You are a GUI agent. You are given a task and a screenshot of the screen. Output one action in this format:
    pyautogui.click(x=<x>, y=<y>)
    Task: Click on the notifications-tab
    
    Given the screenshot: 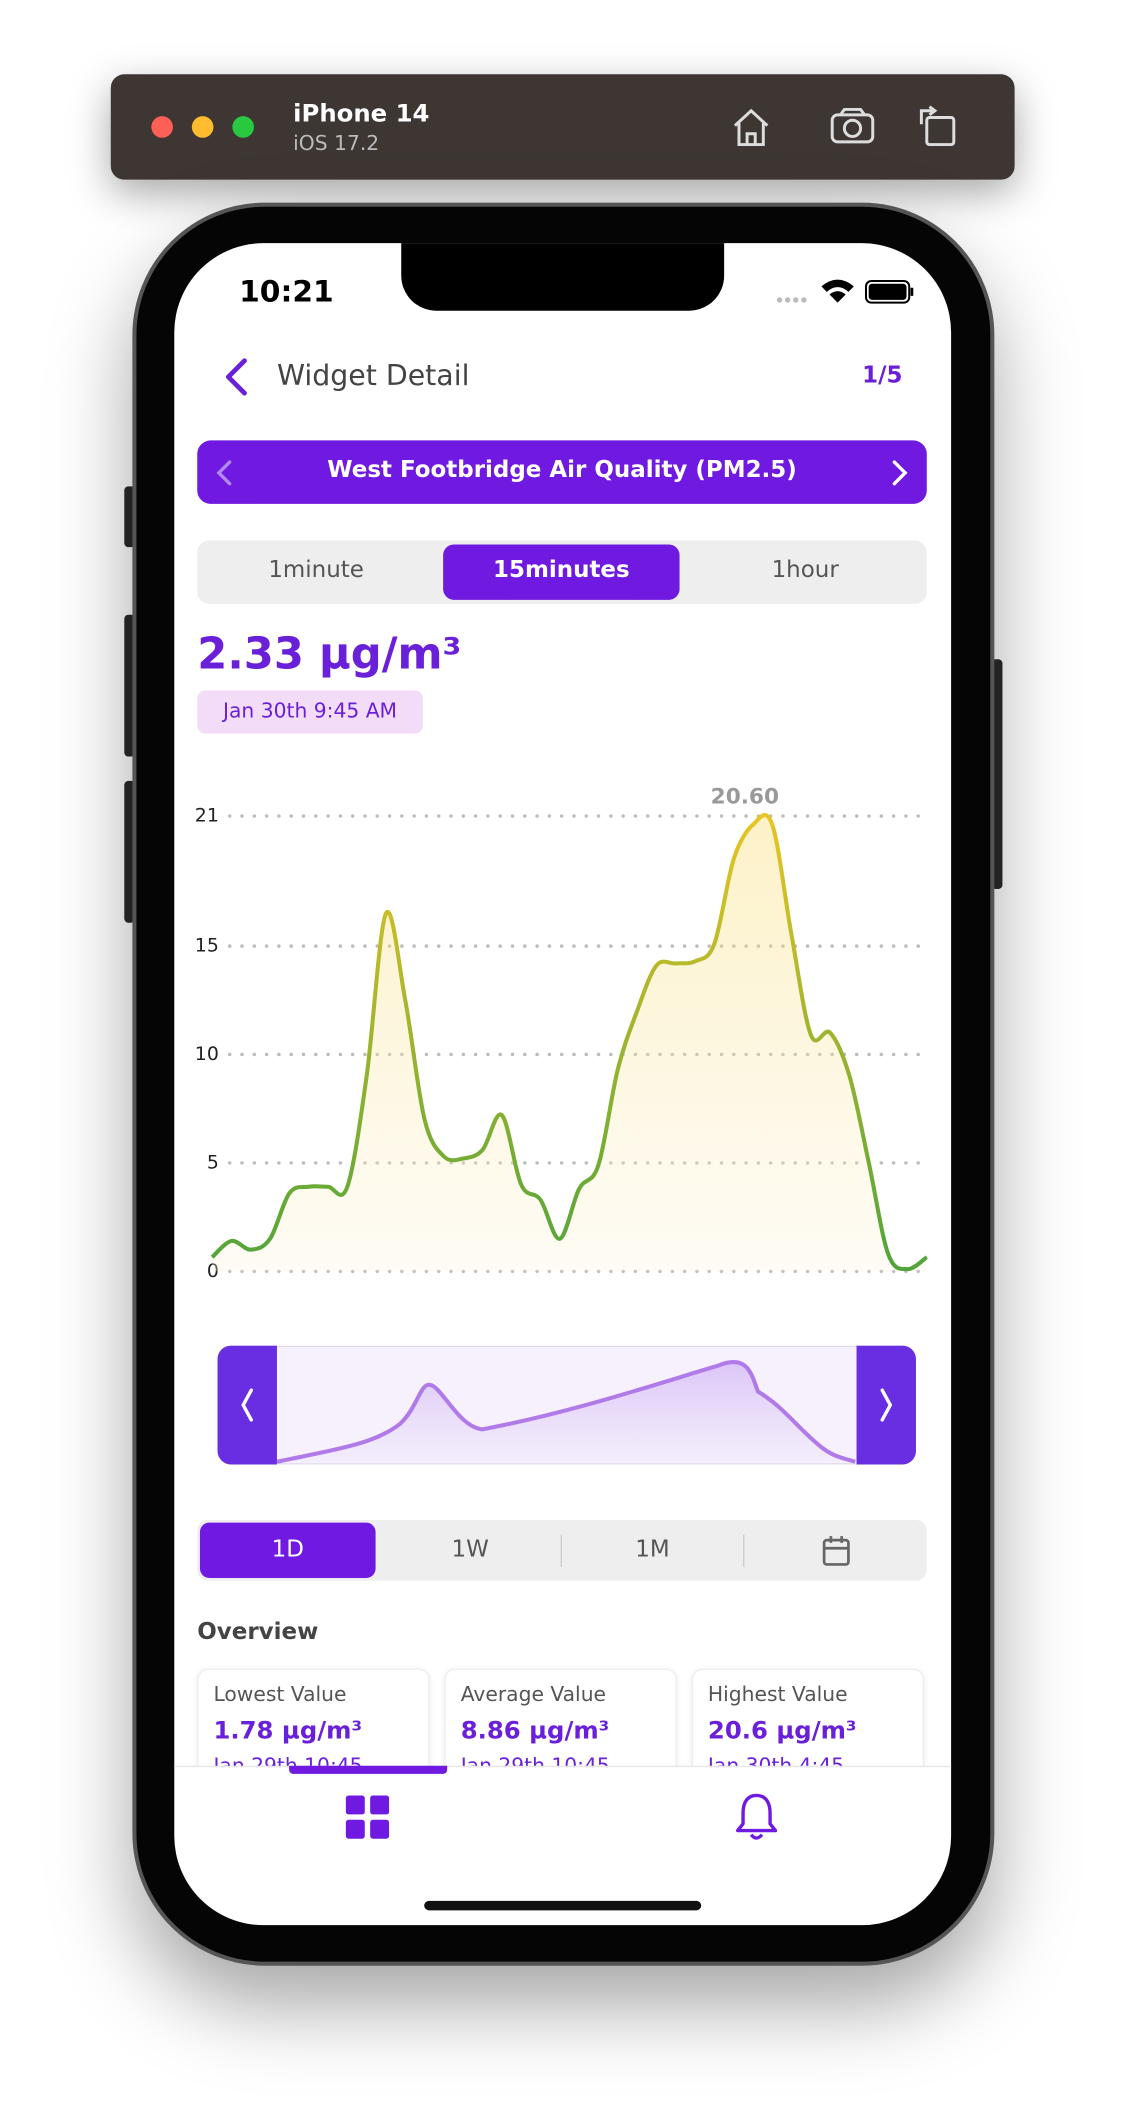 What is the action you would take?
    pyautogui.click(x=756, y=1817)
    